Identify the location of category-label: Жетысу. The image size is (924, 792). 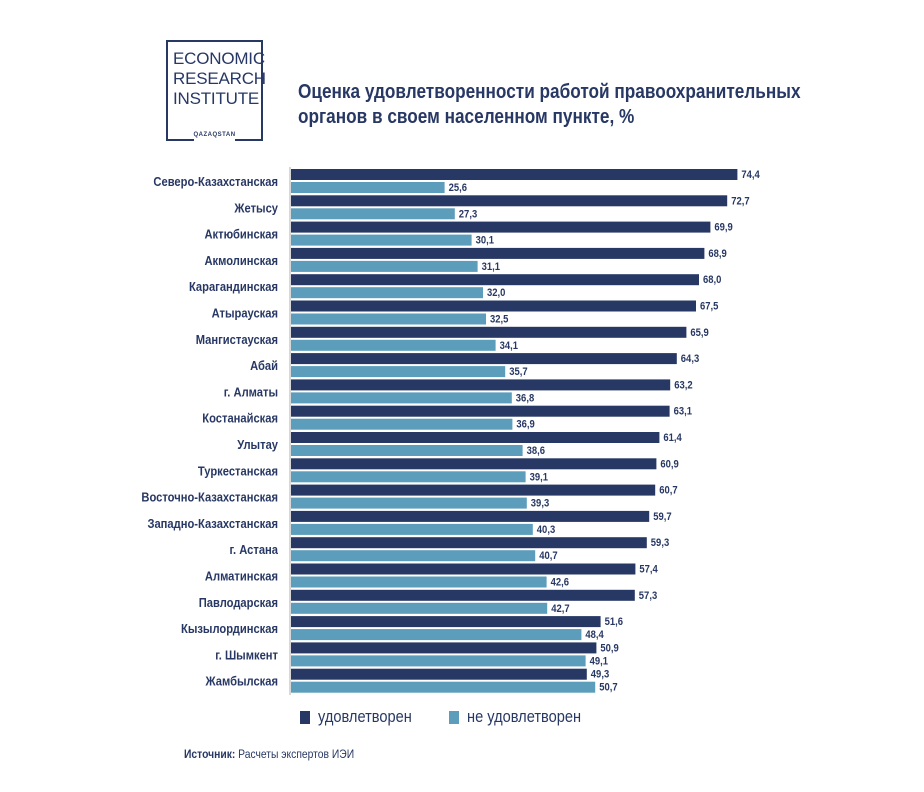
(255, 208).